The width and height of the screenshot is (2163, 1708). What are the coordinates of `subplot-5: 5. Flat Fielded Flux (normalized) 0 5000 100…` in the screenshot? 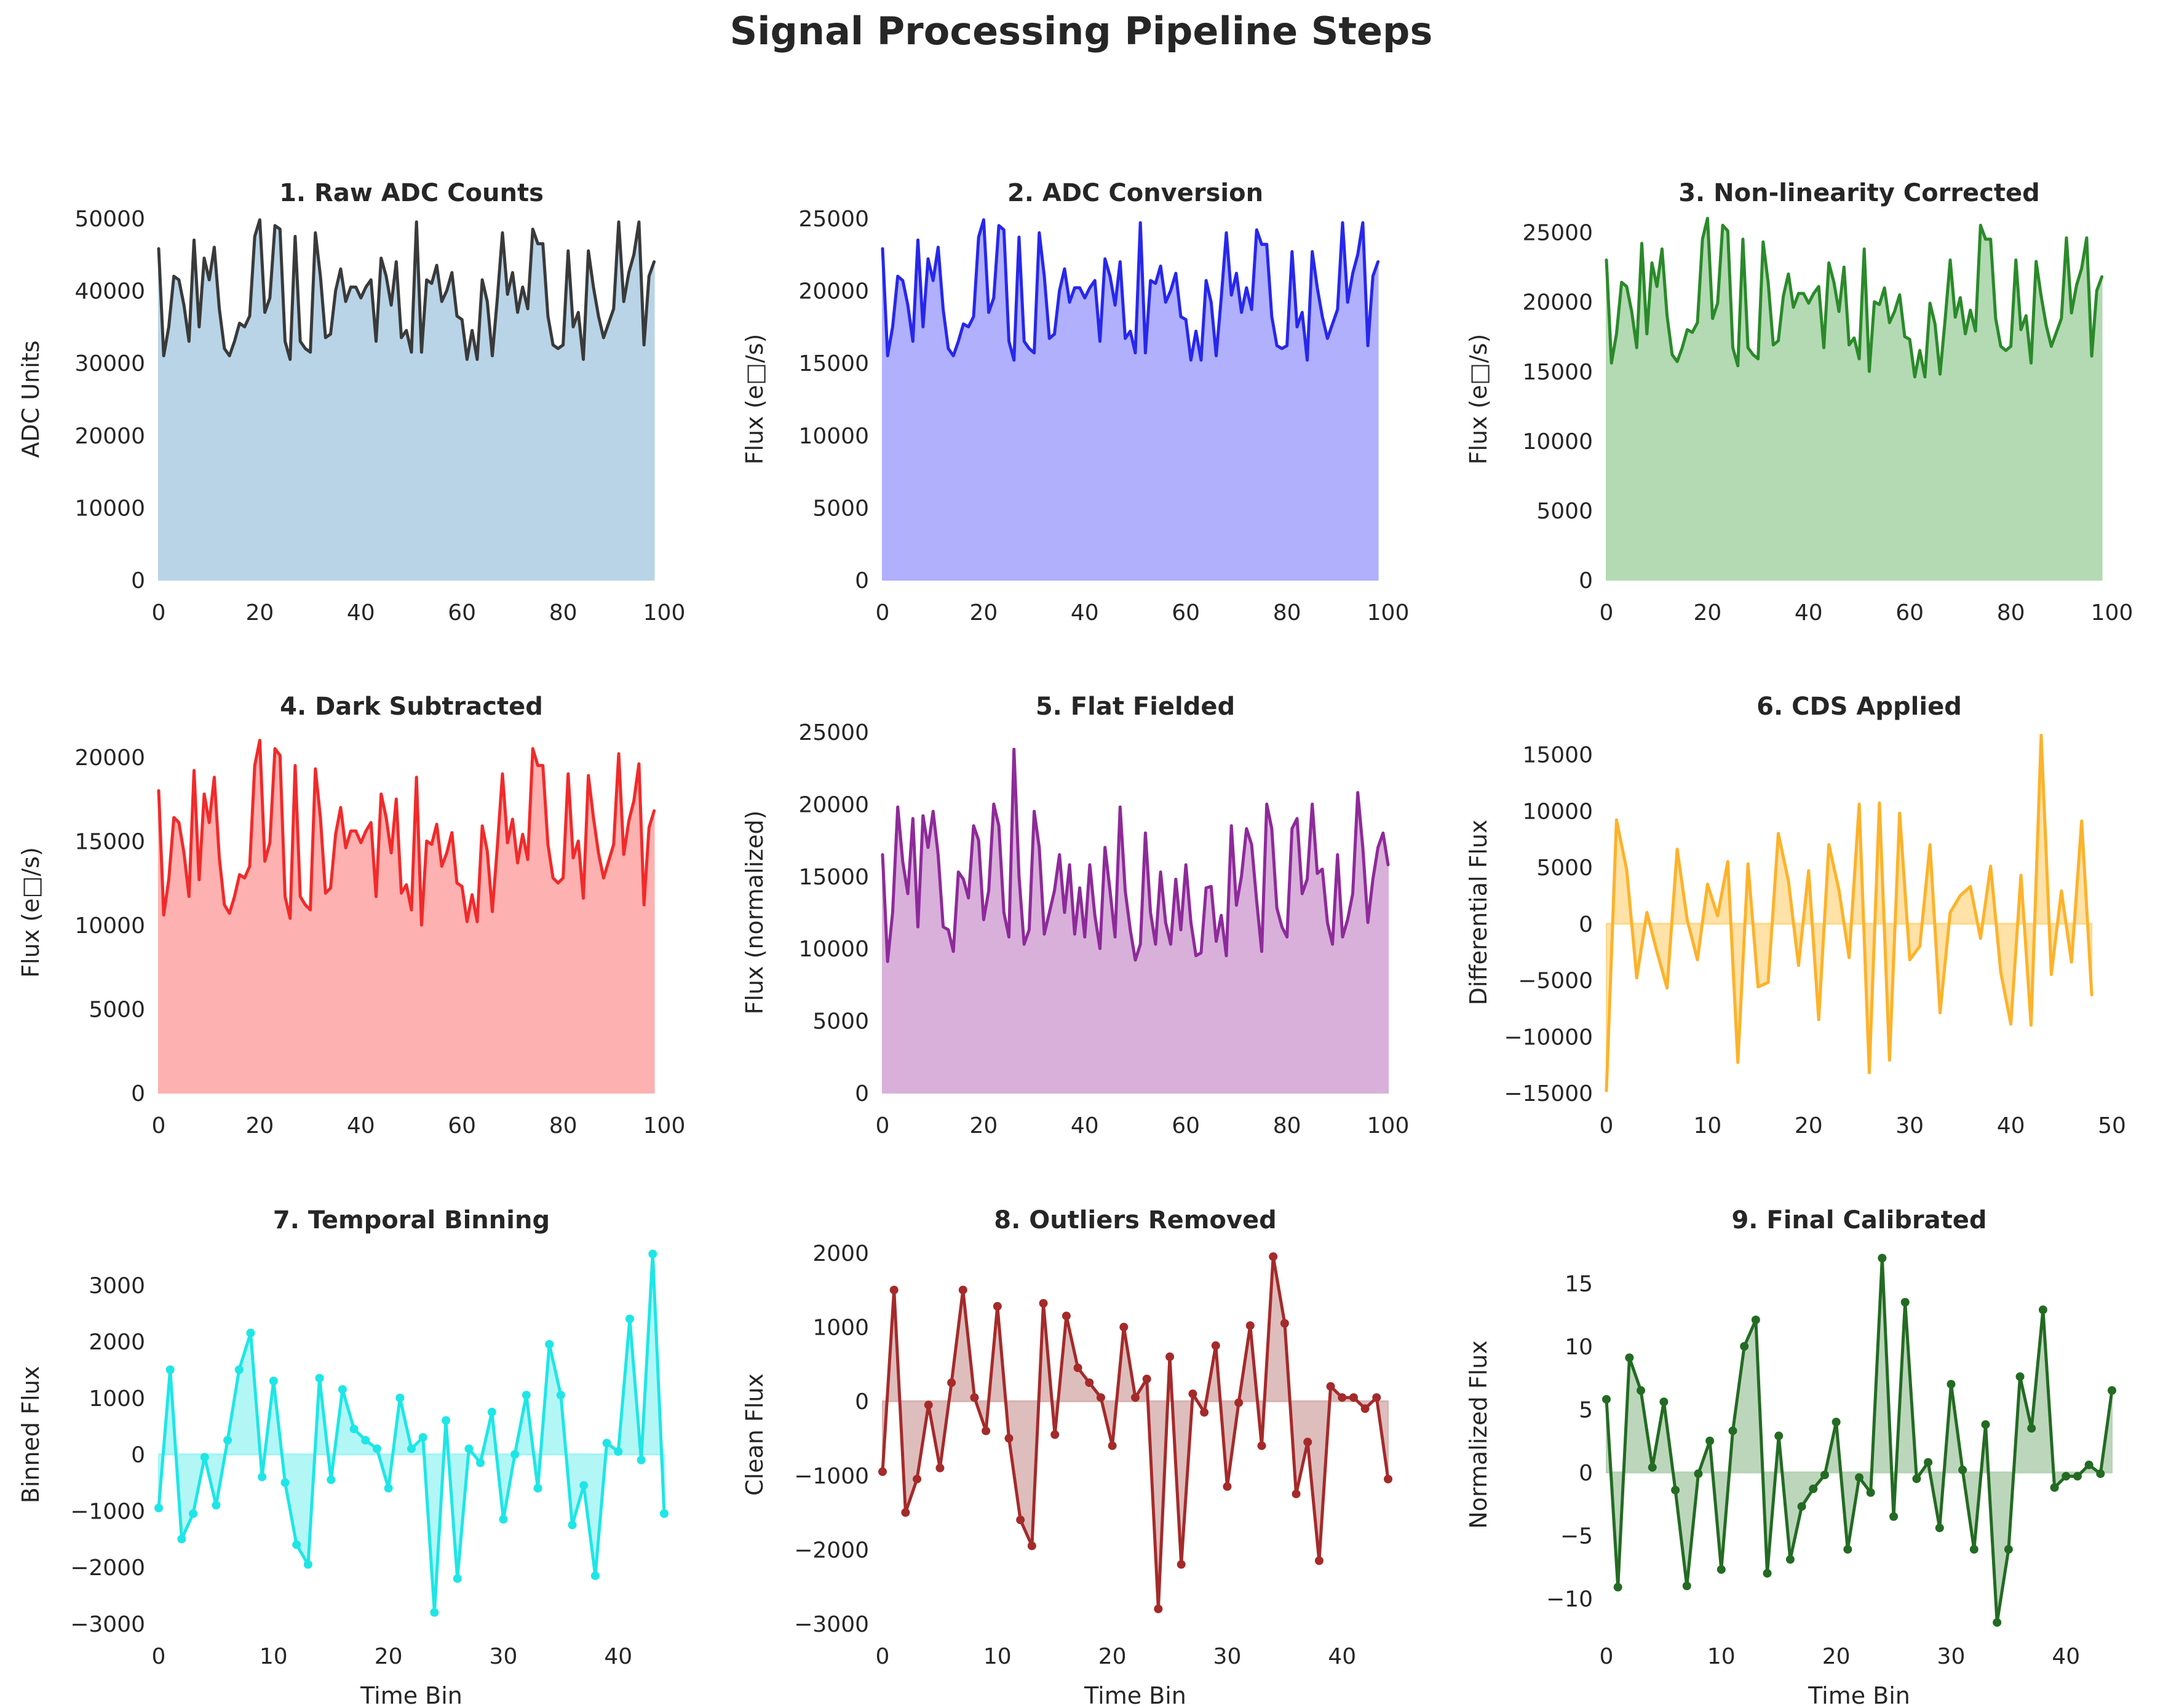 It's located at (1075, 915).